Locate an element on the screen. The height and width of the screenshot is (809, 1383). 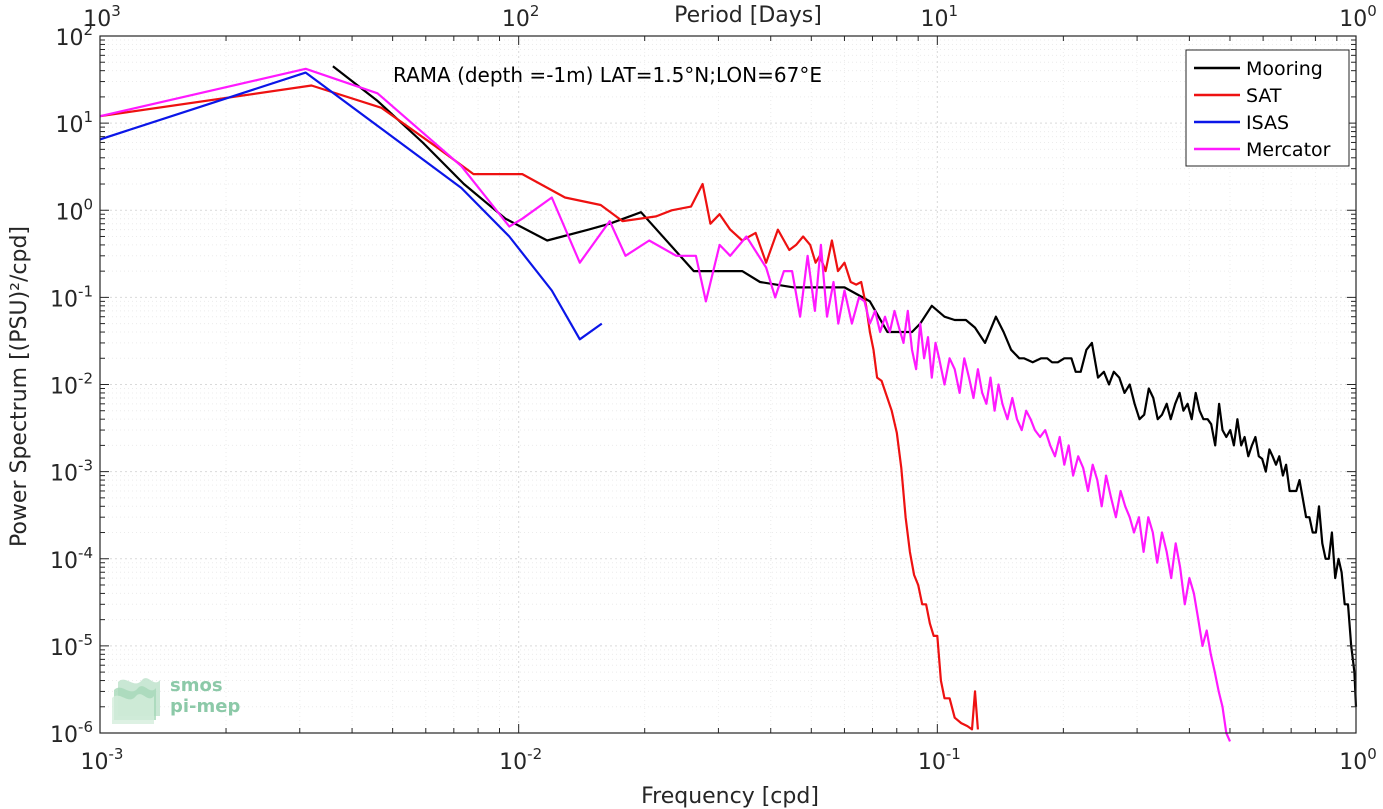
x-tick-label: 10⁻¹ is located at coordinates (939, 760).